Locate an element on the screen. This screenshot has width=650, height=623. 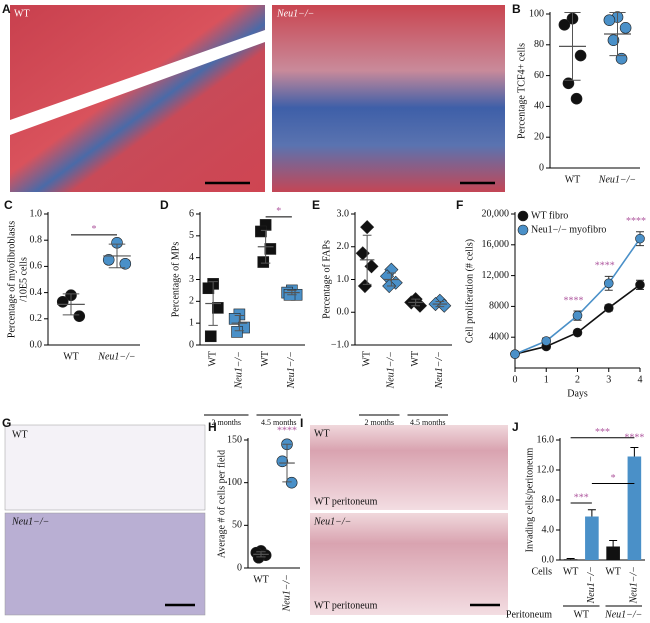
image-label: WT peritoneum is located at coordinates (346, 605).